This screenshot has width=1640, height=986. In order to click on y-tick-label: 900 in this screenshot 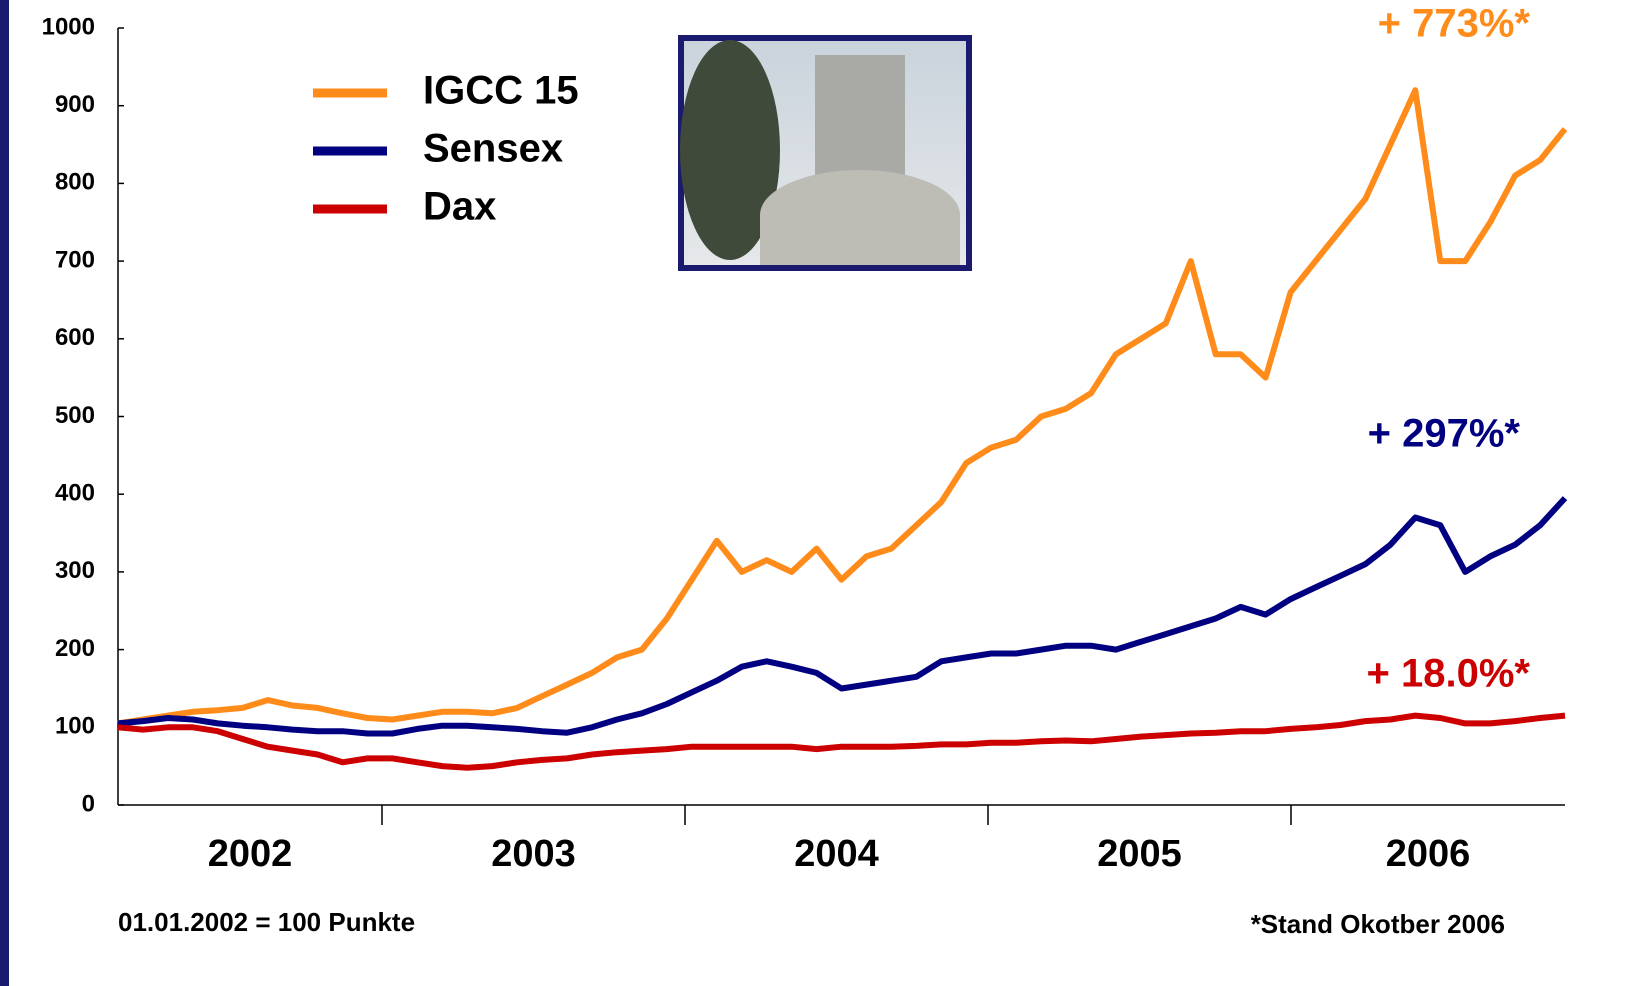, I will do `click(75, 104)`.